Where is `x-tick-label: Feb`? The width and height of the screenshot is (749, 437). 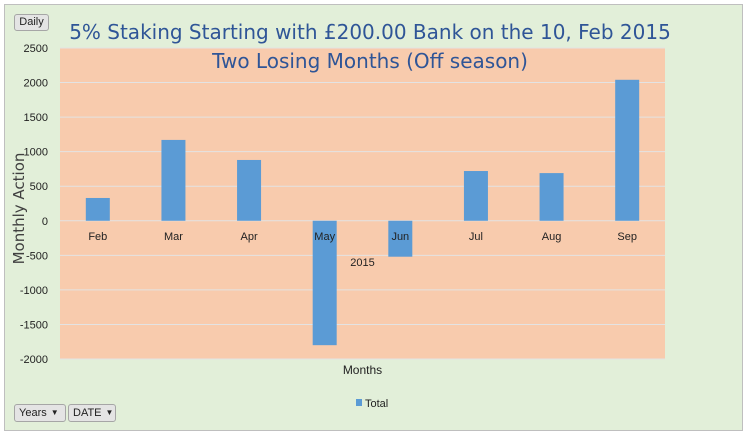
x-tick-label: Feb is located at coordinates (97, 237).